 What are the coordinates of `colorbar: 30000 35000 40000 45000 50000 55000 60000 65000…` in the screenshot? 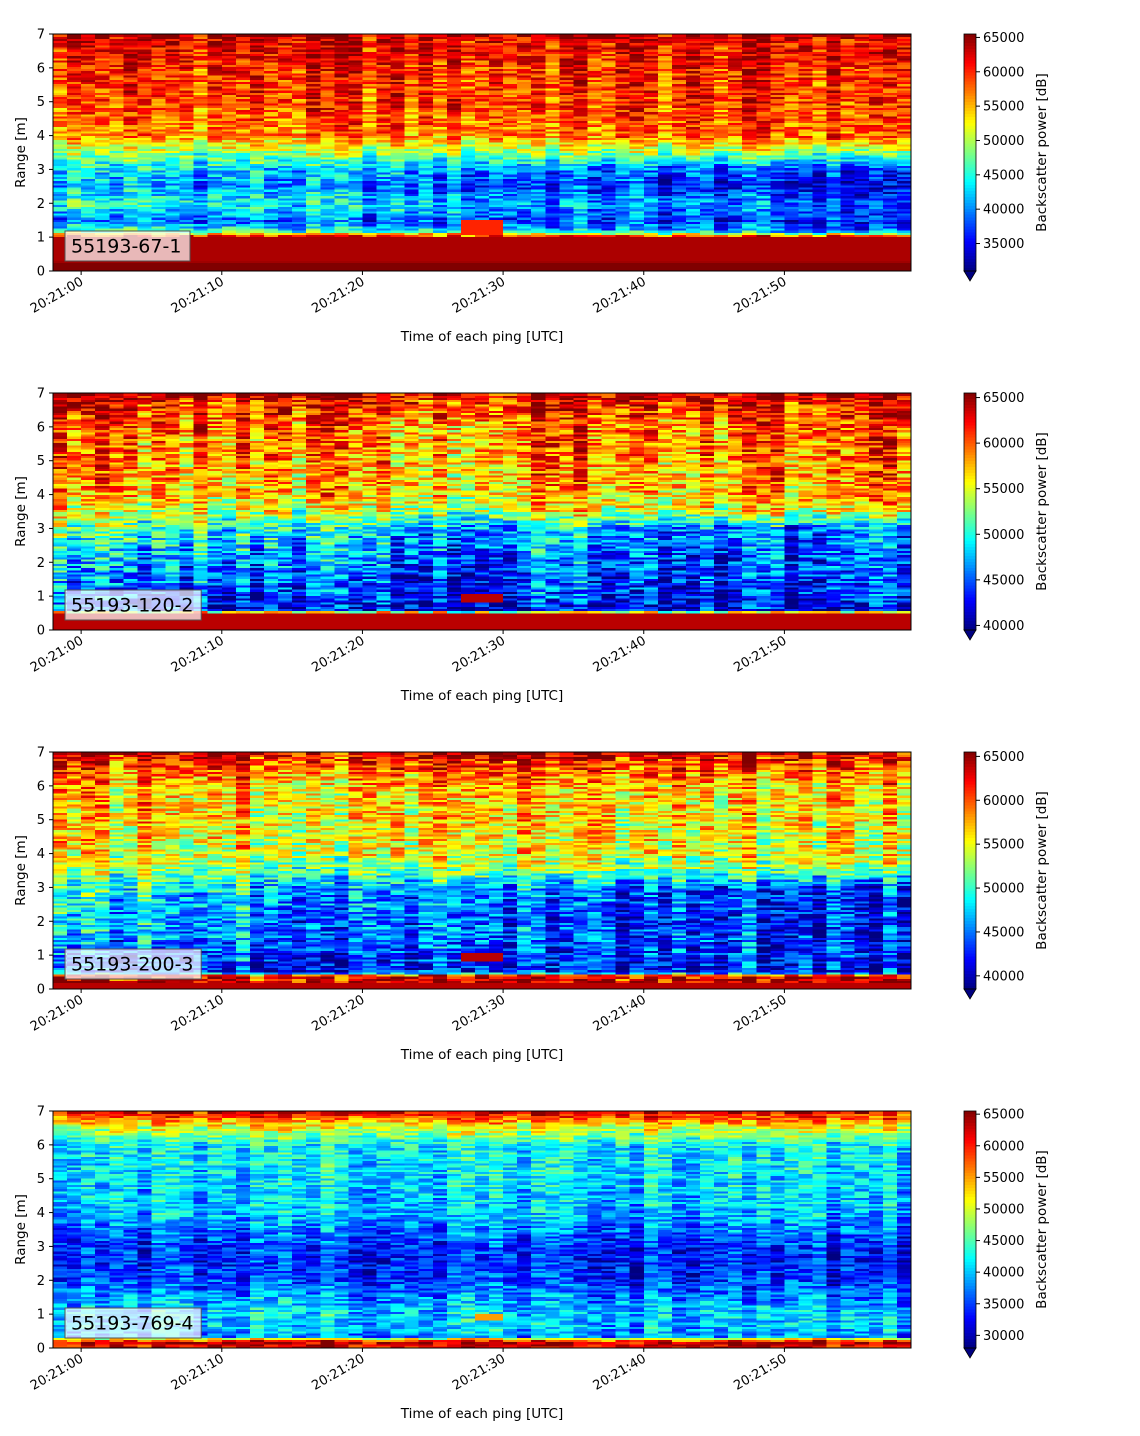 It's located at (1006, 1233).